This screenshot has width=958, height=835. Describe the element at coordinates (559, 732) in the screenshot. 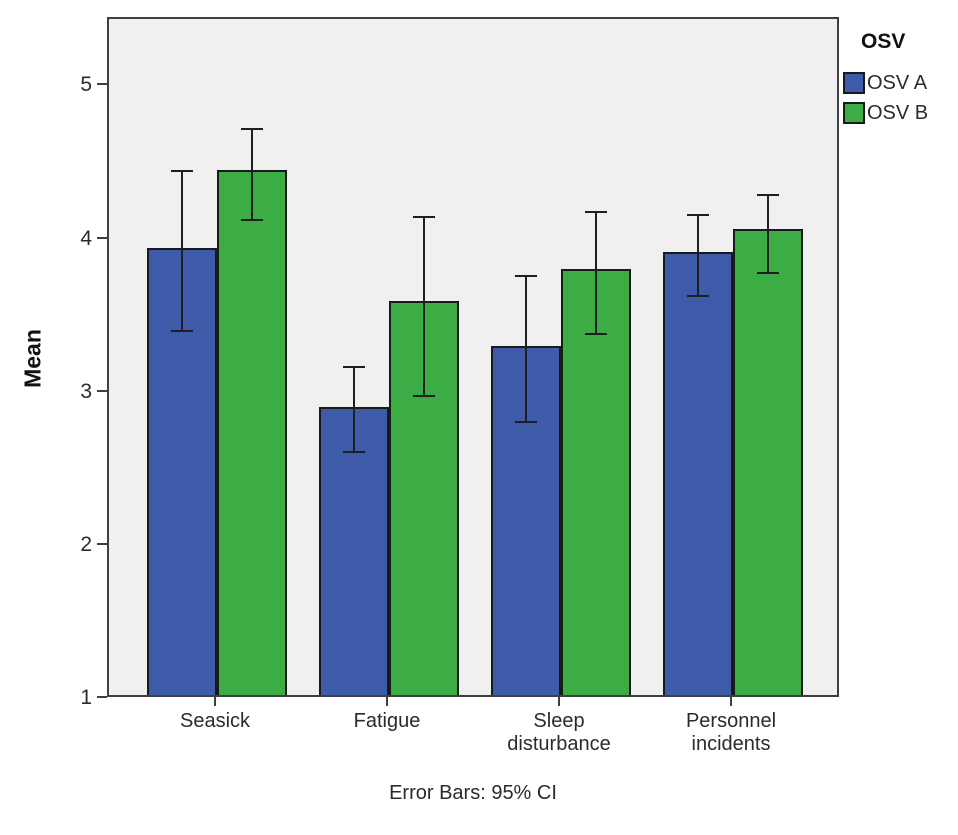

I see `x-category-label: Sleep disturbance` at that location.